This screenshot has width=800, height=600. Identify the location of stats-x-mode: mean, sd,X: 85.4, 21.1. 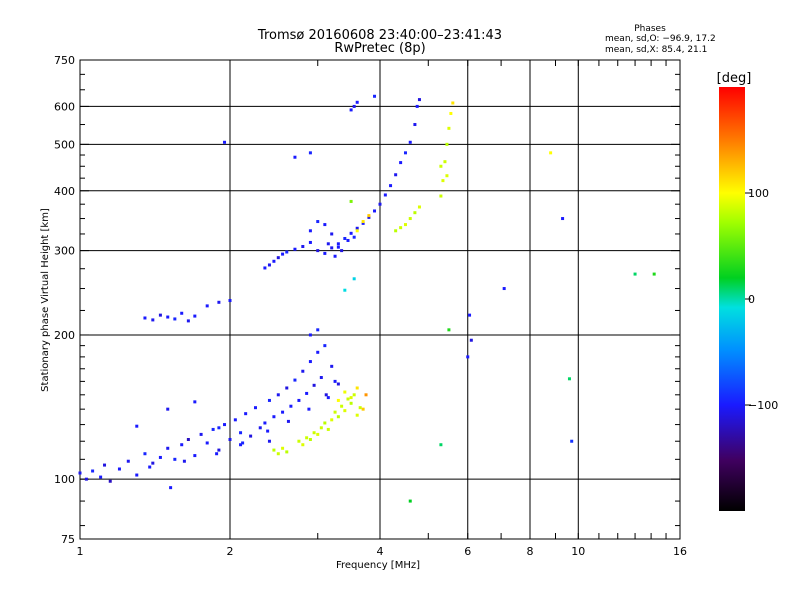
(656, 50).